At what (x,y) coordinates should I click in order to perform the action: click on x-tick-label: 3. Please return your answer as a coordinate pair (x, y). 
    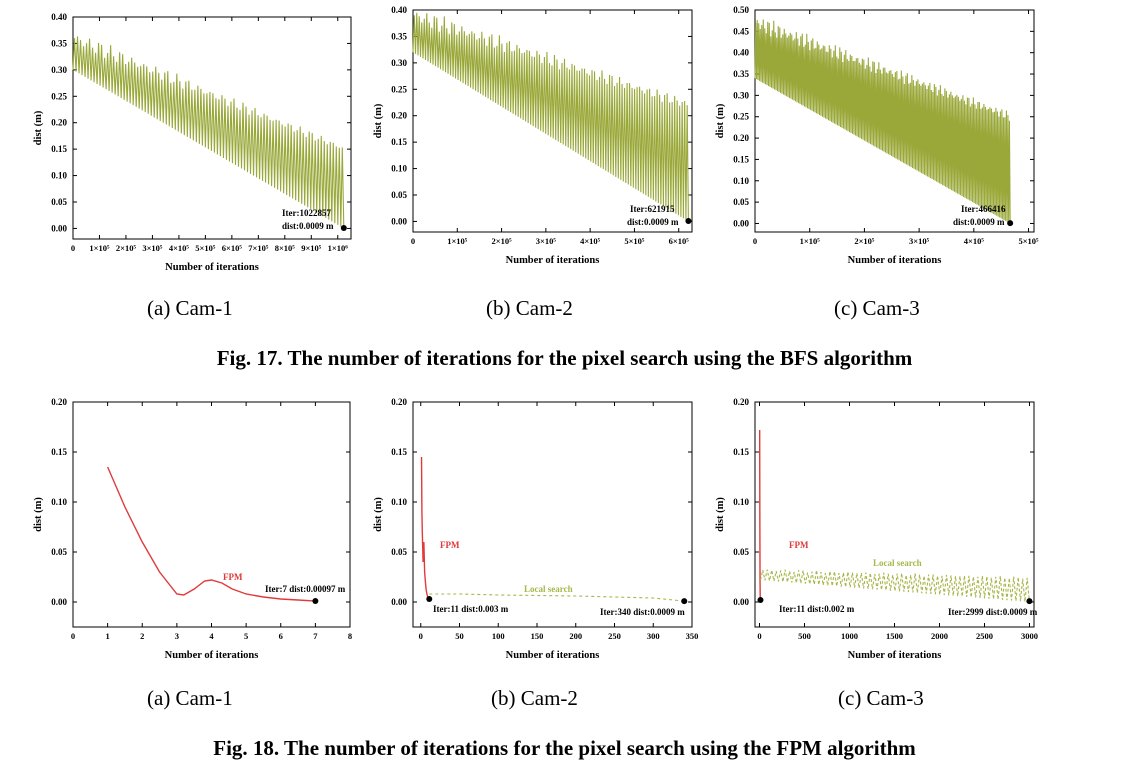
    Looking at the image, I should click on (177, 636).